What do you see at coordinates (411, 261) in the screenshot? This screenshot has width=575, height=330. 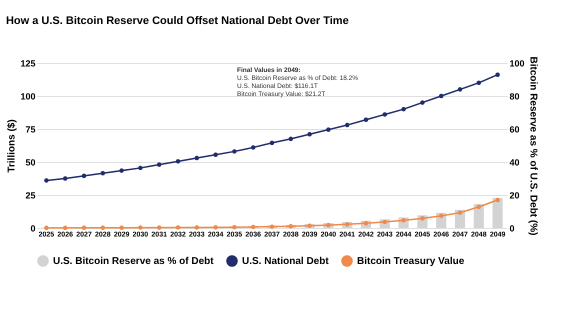 I see `legend-label: Bitcoin Treasury Value` at bounding box center [411, 261].